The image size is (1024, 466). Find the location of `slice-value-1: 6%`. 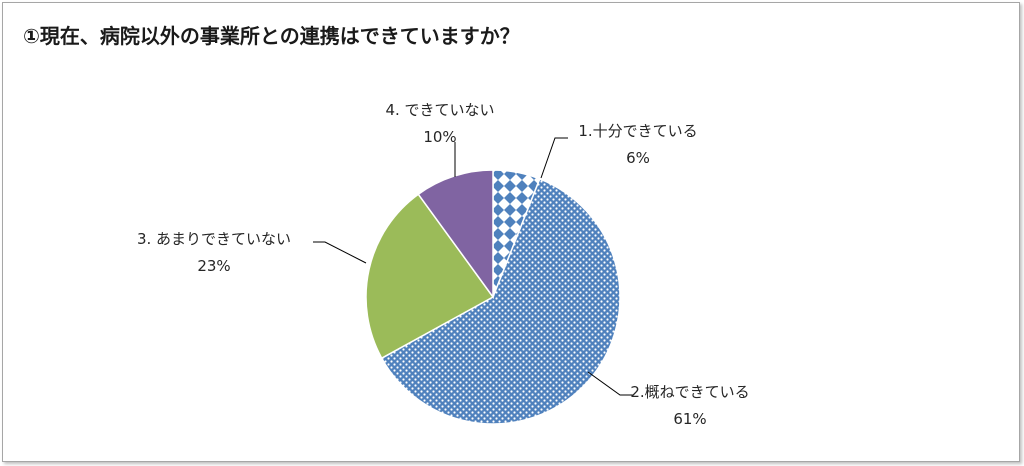

slice-value-1: 6% is located at coordinates (638, 158).